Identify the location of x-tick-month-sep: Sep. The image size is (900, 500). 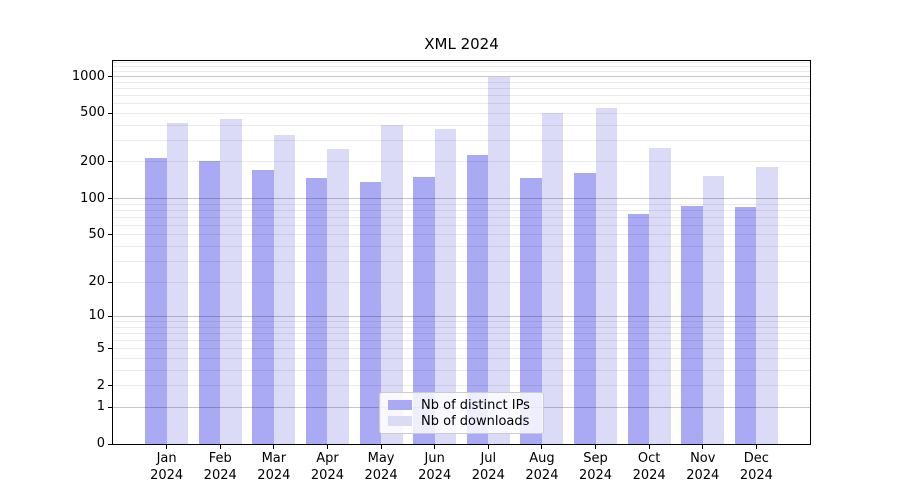
(595, 458).